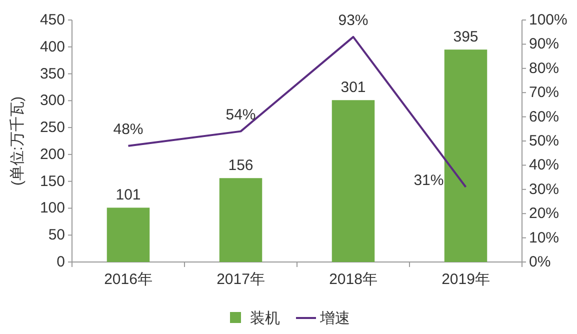 This screenshot has height=334, width=577. I want to click on y-tick-label: 350, so click(52, 73).